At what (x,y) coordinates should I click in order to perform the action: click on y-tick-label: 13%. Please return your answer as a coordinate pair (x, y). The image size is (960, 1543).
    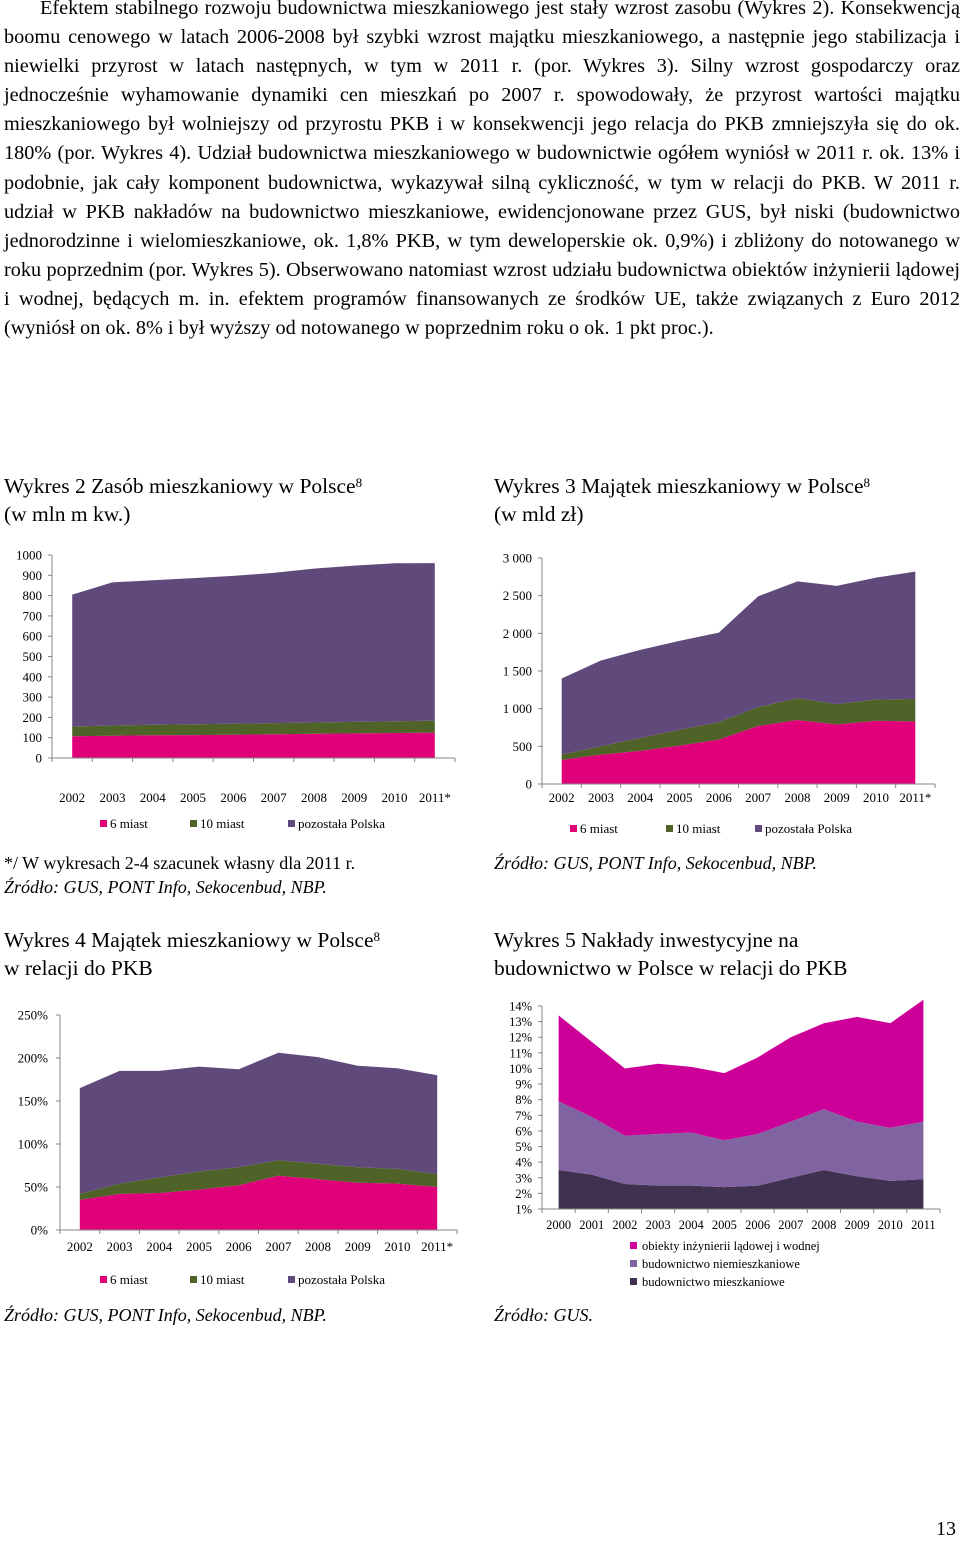
    Looking at the image, I should click on (520, 1022).